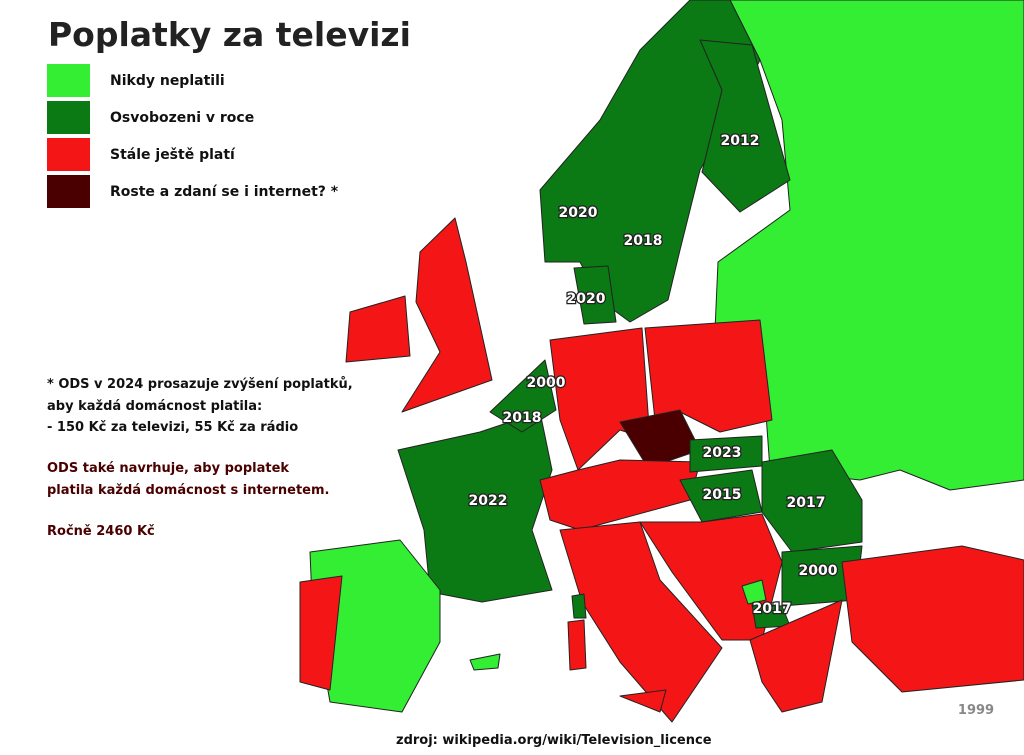 Image resolution: width=1024 pixels, height=755 pixels. Describe the element at coordinates (101, 531) in the screenshot. I see `note: Ročně 2460 Kč` at that location.